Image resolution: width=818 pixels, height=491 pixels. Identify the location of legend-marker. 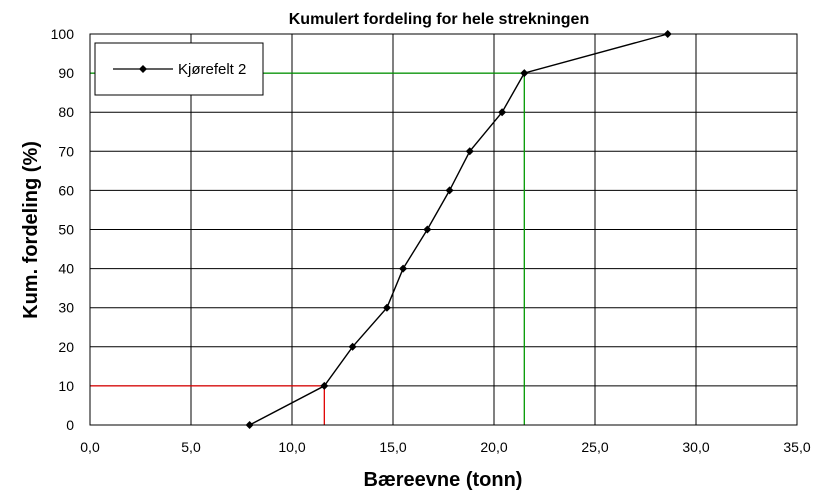
(143, 69).